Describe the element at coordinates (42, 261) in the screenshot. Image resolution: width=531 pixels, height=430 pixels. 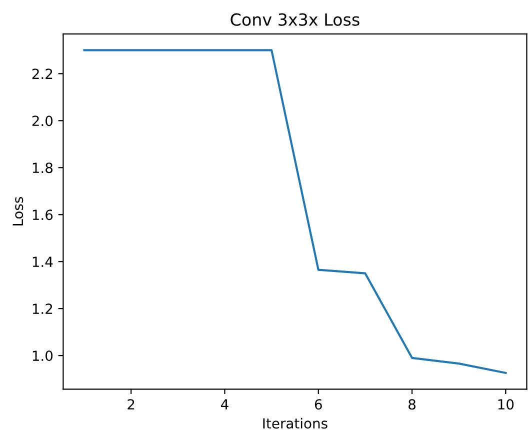
I see `y-tick-label: 1.4` at that location.